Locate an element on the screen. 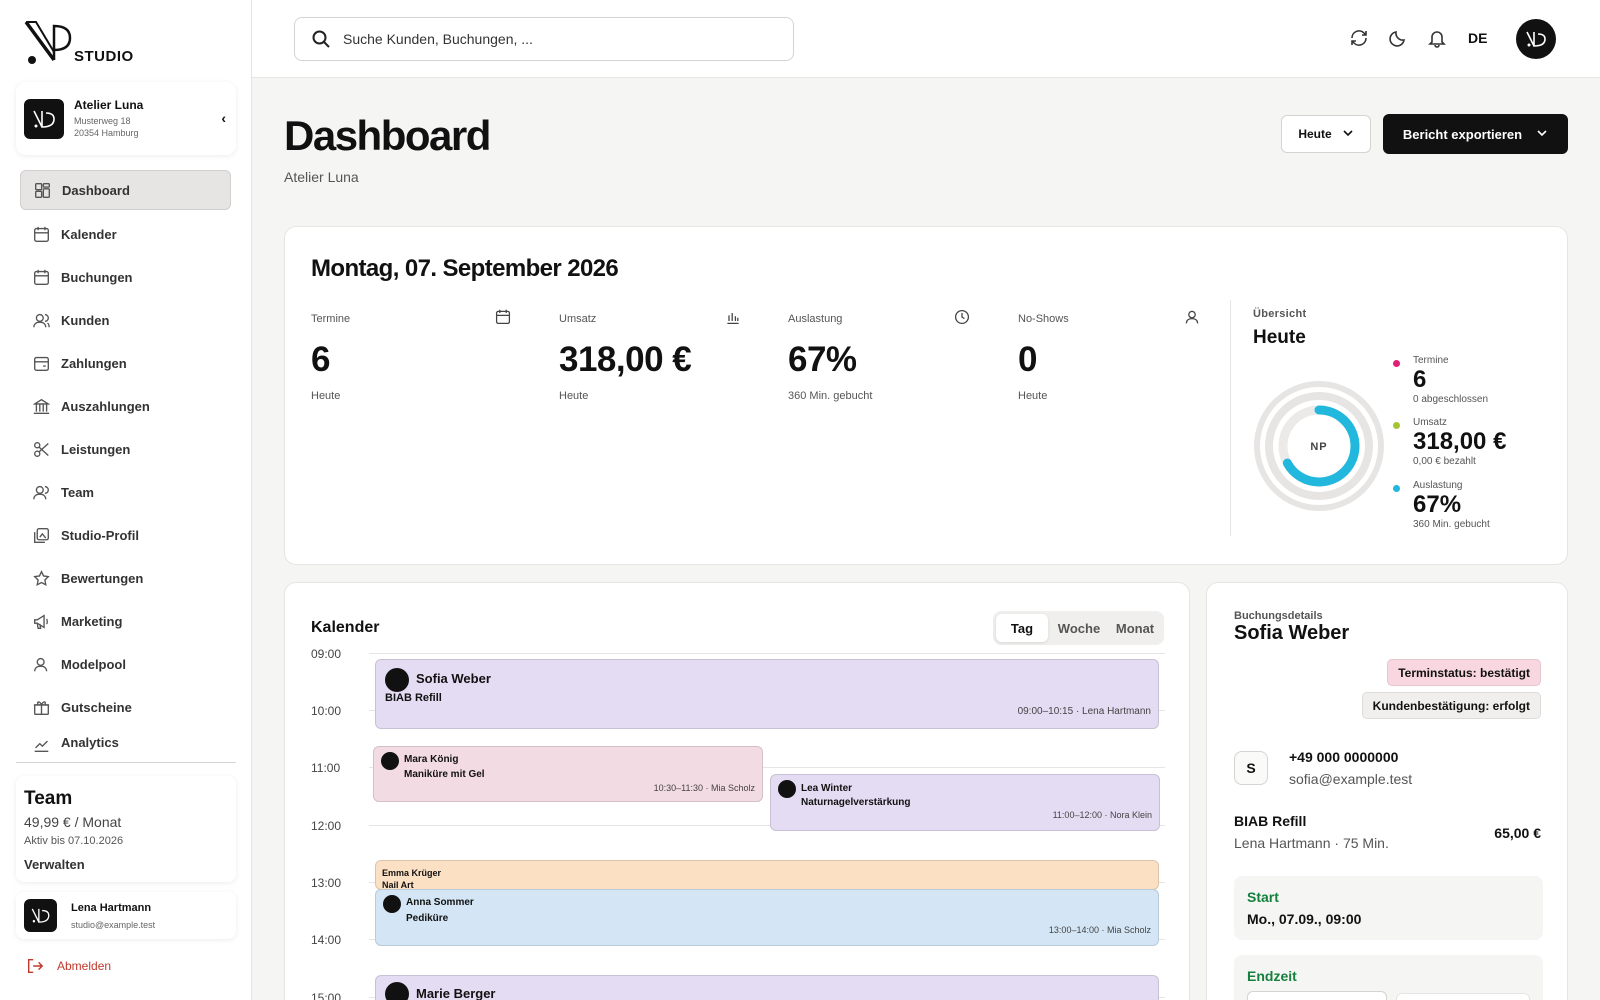 This screenshot has height=1000, width=1600. booking-meta: Lena Hartmann · 75 Min. is located at coordinates (1311, 843).